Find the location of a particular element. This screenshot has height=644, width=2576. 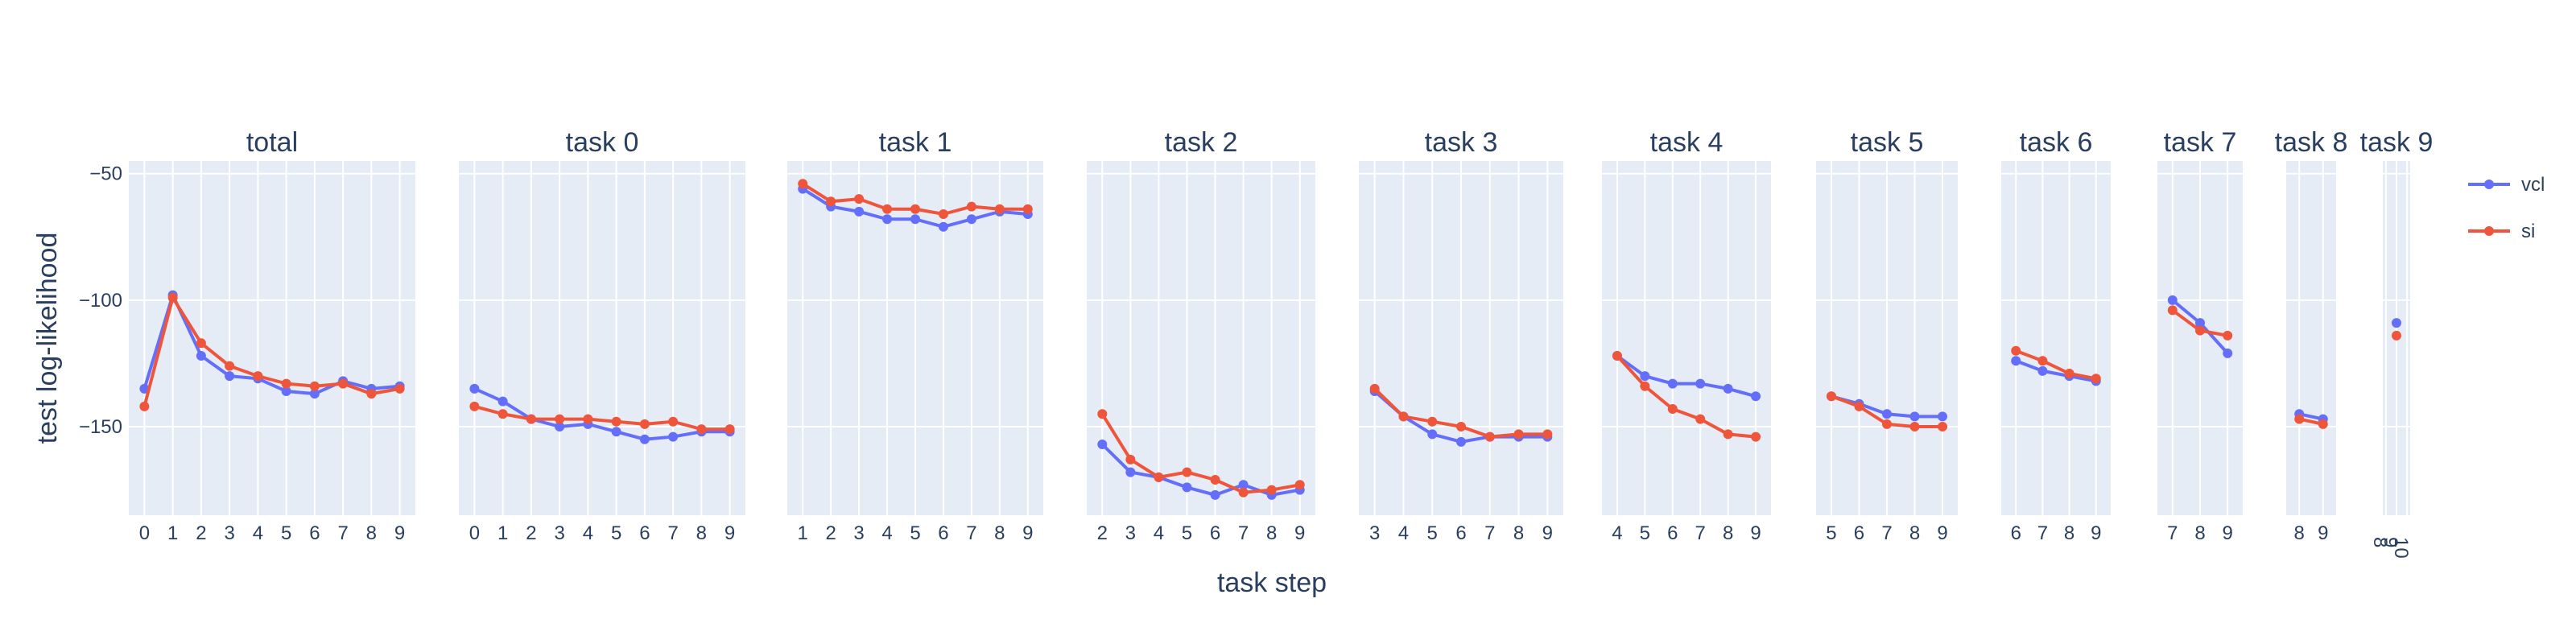

panel-title: total is located at coordinates (272, 142).